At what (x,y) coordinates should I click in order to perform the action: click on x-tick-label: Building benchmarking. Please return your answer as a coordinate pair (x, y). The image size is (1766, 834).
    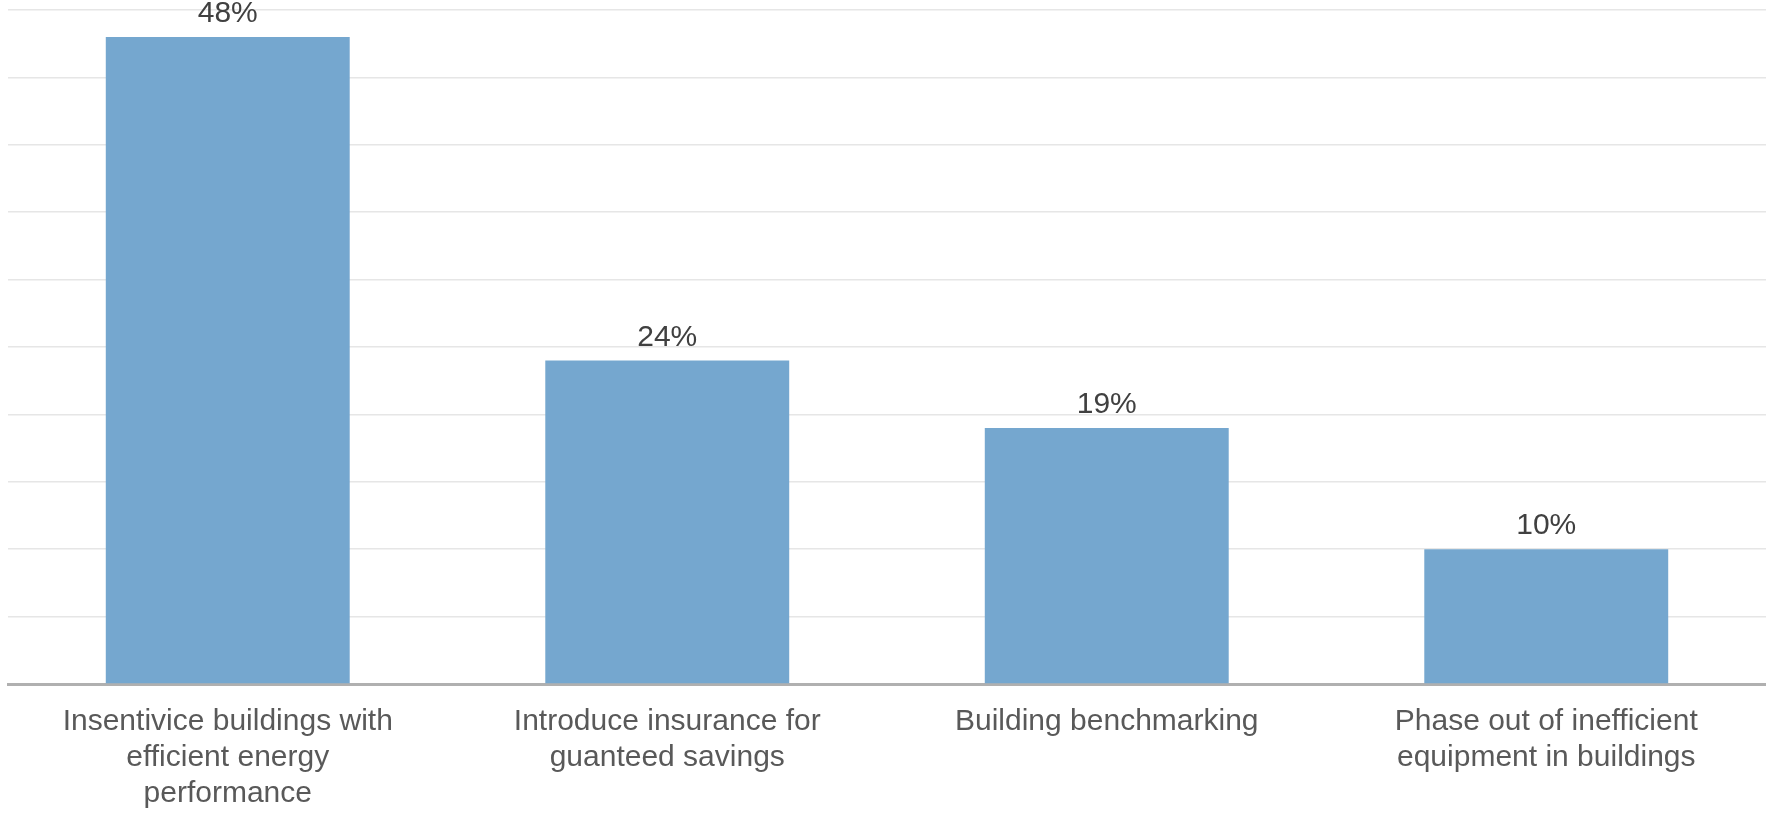
    Looking at the image, I should click on (1106, 720).